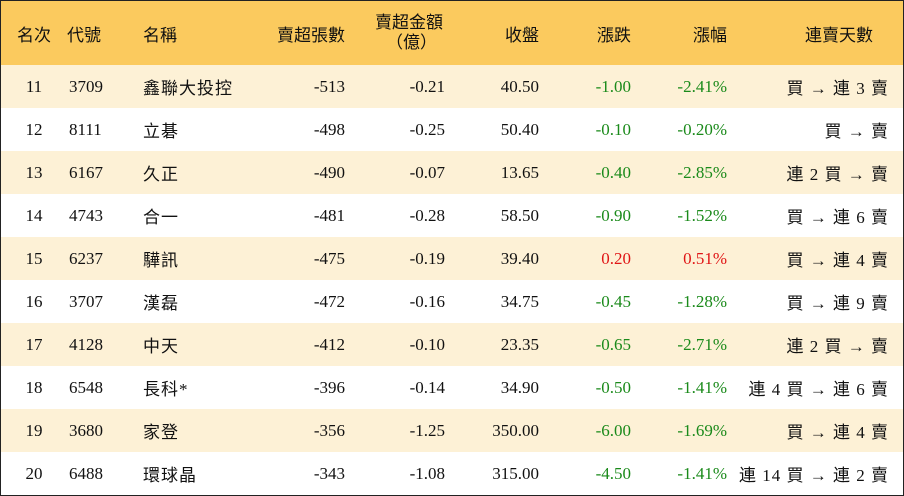 The height and width of the screenshot is (496, 904). I want to click on cell-name: 家登, so click(161, 432).